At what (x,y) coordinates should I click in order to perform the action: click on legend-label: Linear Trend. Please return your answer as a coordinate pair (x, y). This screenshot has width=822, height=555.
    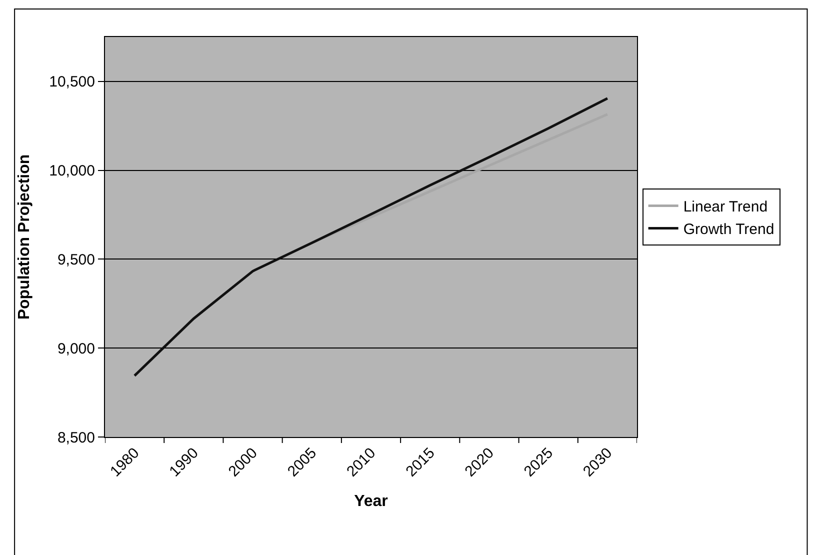
    Looking at the image, I should click on (725, 207).